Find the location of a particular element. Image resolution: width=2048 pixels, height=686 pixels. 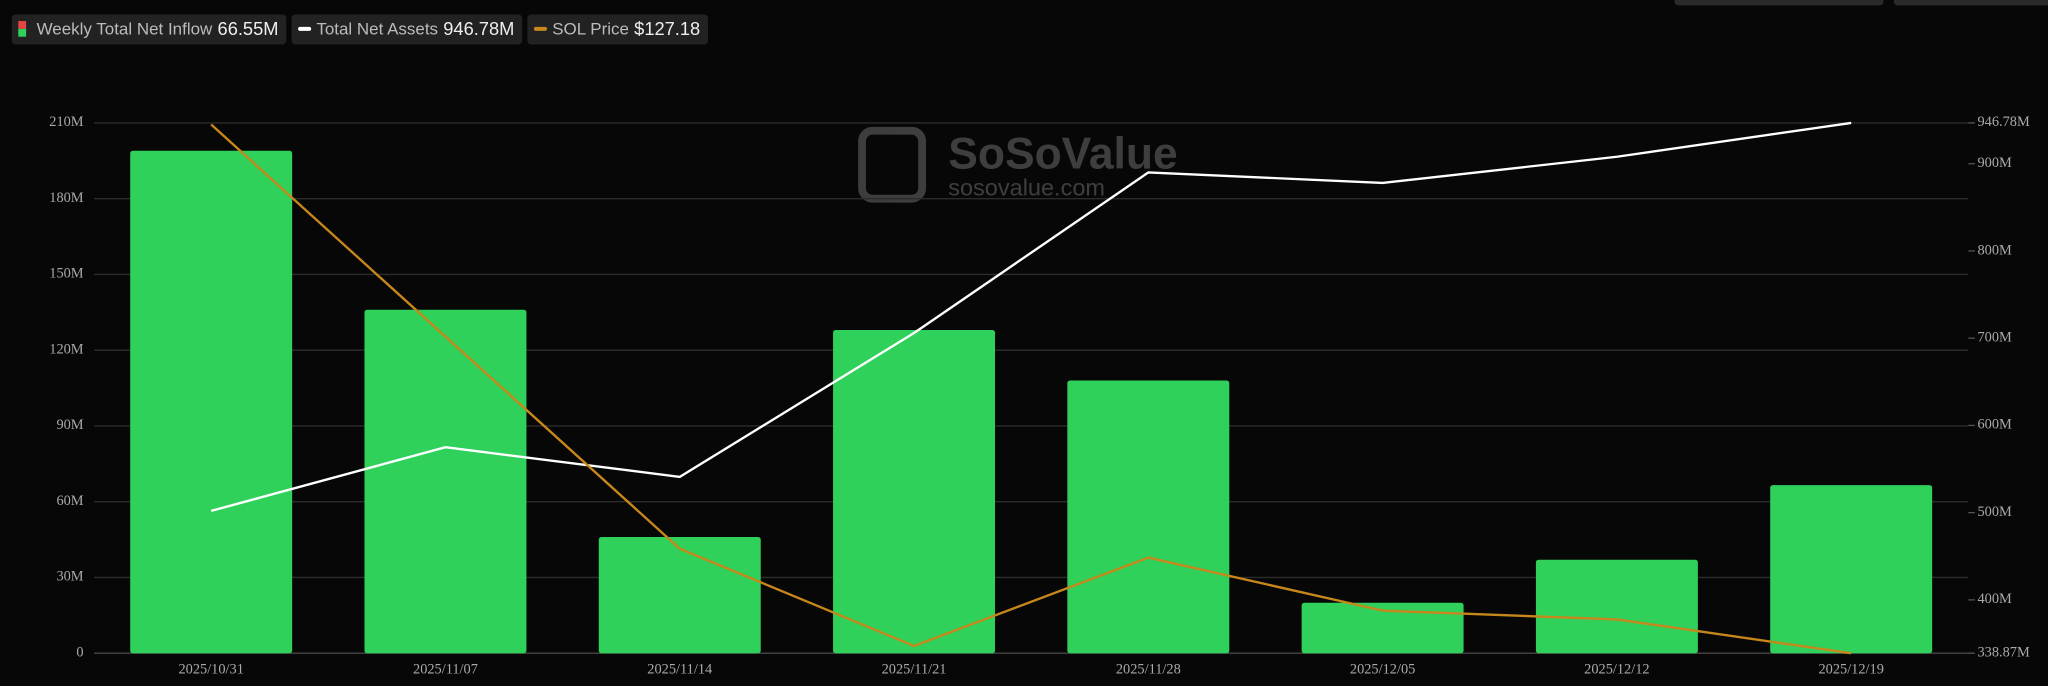

y-tick-label: 210M is located at coordinates (66, 122).